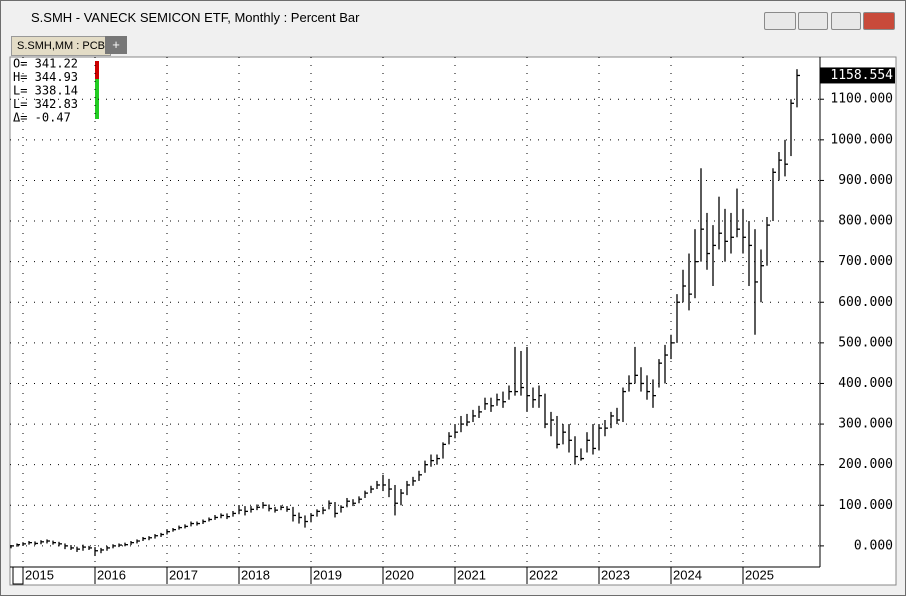  What do you see at coordinates (61, 46) in the screenshot?
I see `chart-tab: S.SMH,MM : PCB` at bounding box center [61, 46].